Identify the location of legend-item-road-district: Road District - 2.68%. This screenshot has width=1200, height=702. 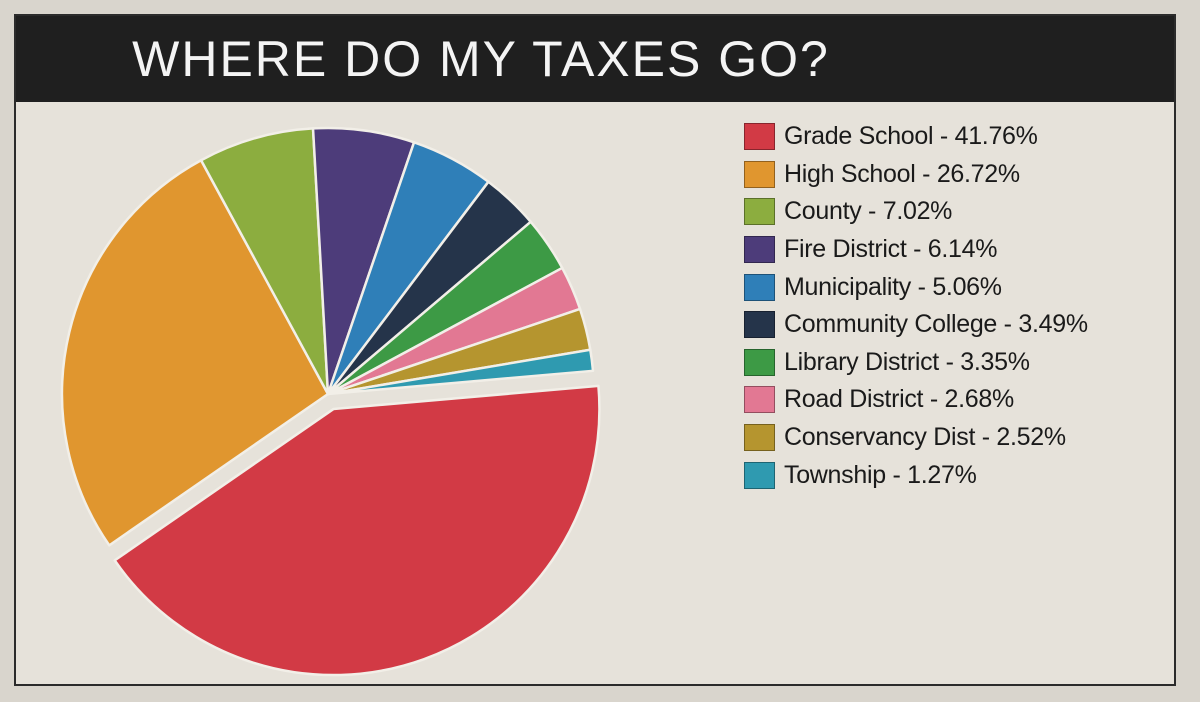
(954, 400).